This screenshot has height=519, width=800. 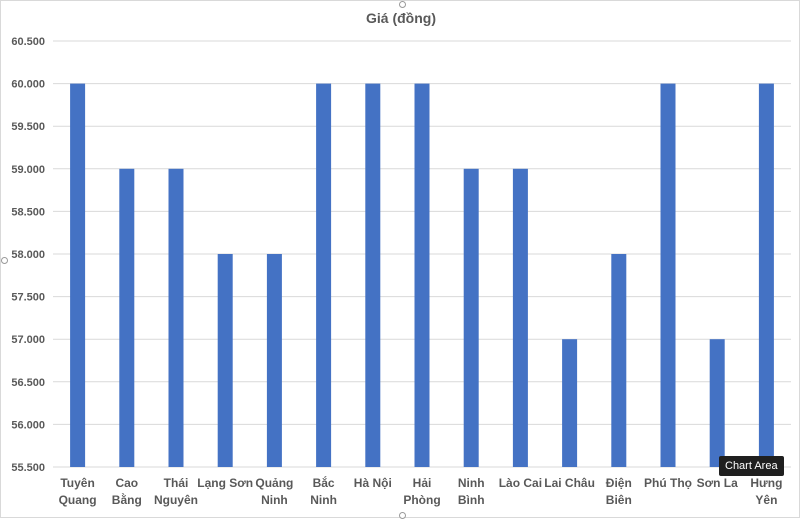 What do you see at coordinates (28, 383) in the screenshot?
I see `y-tick-label: 56.500` at bounding box center [28, 383].